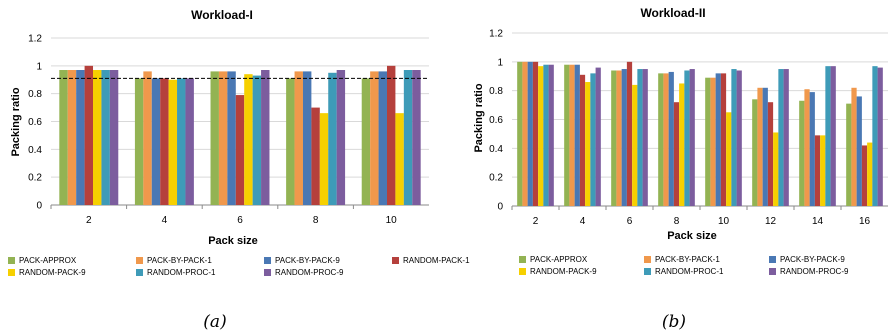  I want to click on legend-label: PACK-BY-PACK-9, so click(812, 259).